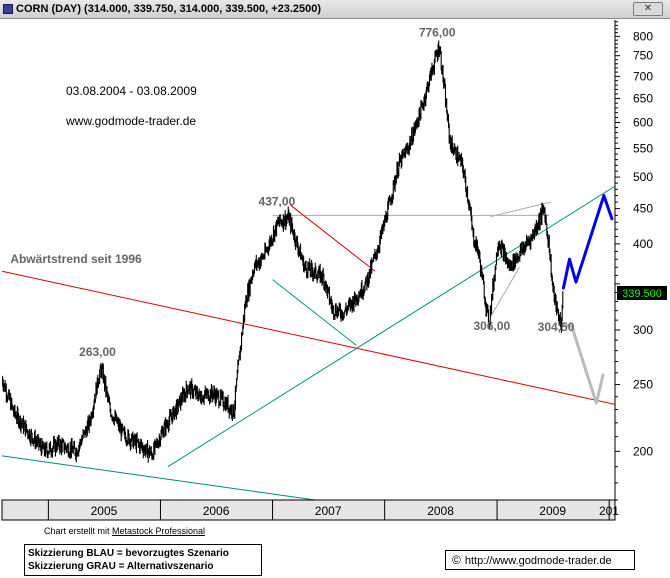  I want to click on y-tick-label: 800, so click(643, 36).